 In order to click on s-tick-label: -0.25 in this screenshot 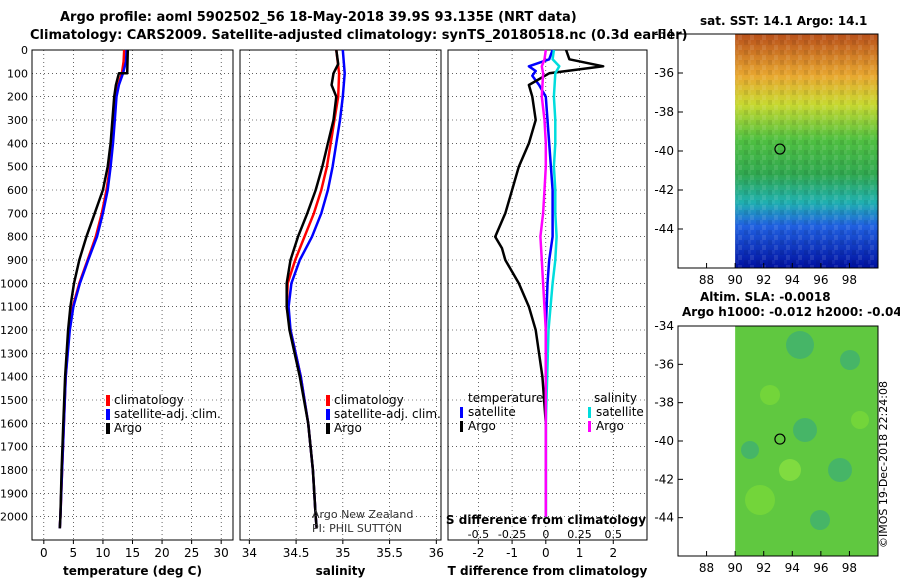, I will do `click(512, 534)`.